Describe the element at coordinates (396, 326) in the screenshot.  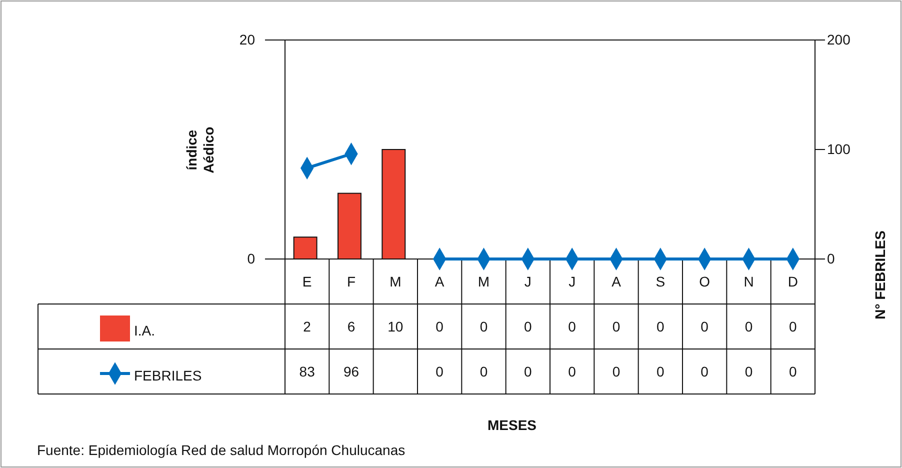
I see `data-label: 10` at that location.